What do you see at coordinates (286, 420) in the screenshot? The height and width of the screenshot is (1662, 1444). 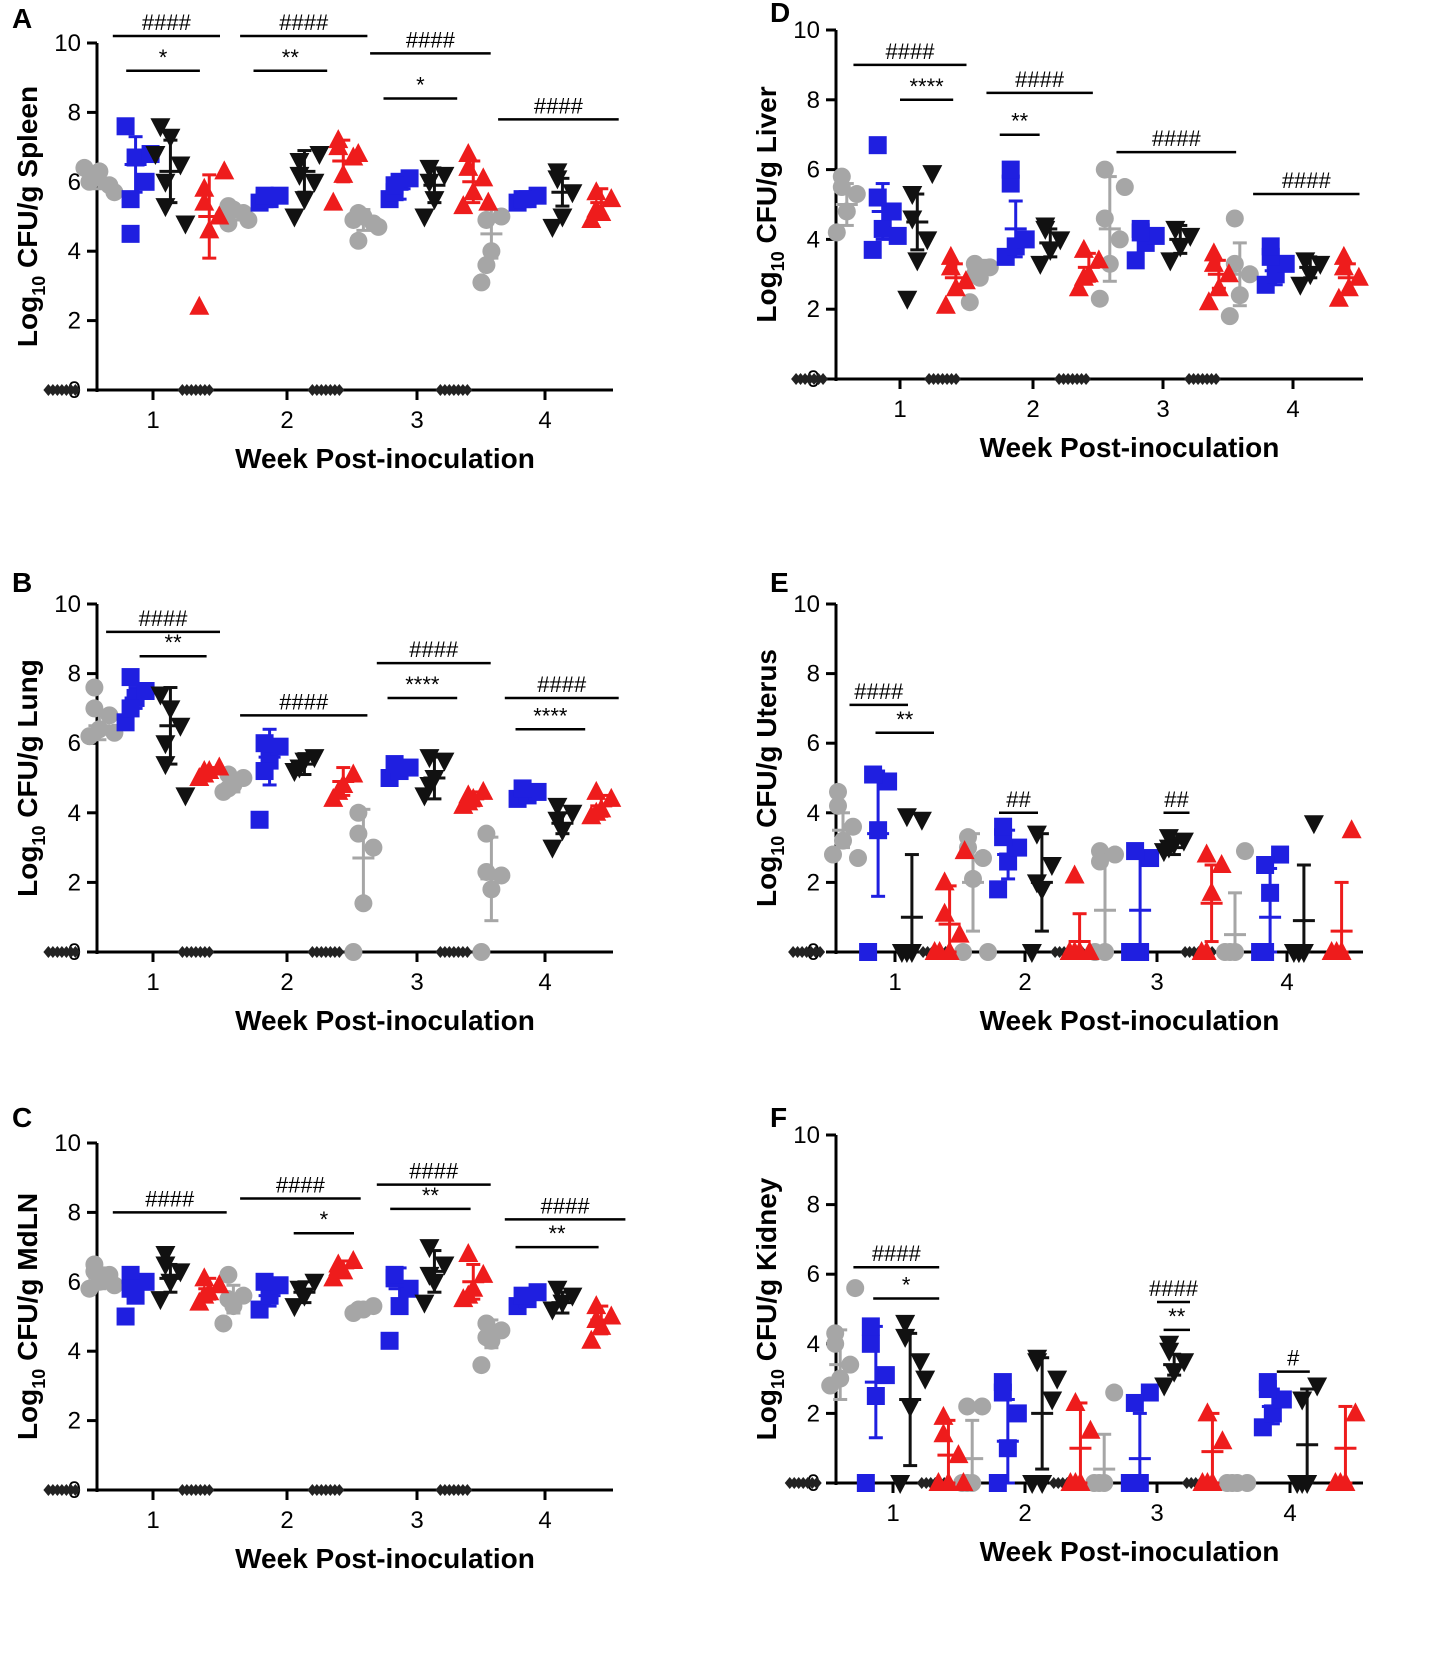 I see `x-tick-label: 2` at bounding box center [286, 420].